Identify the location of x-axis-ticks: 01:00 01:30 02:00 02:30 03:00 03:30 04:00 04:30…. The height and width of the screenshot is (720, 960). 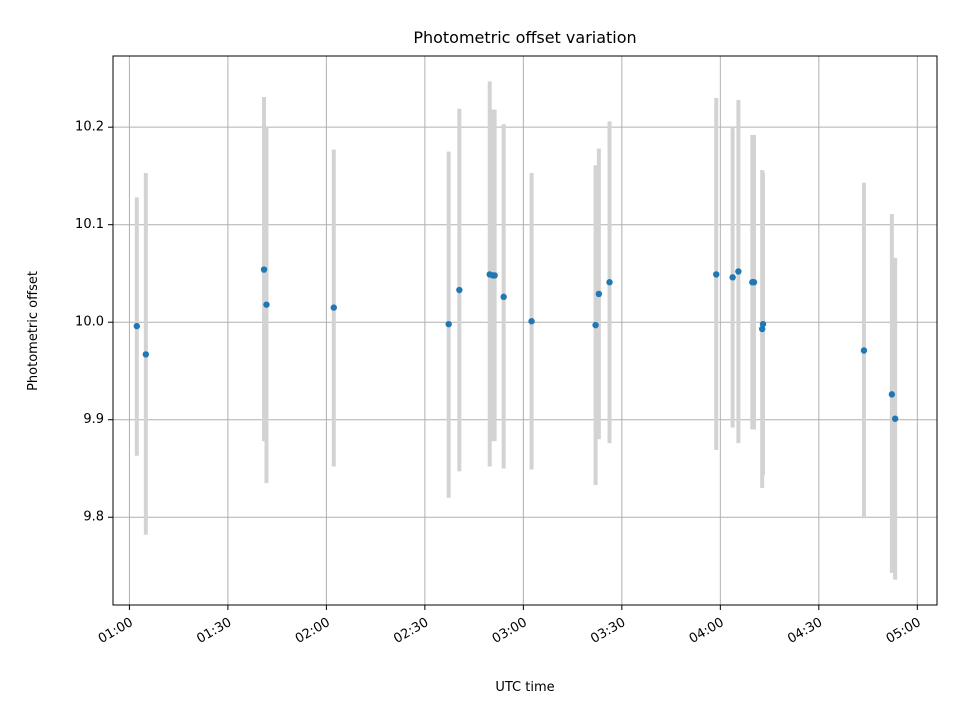
(510, 626).